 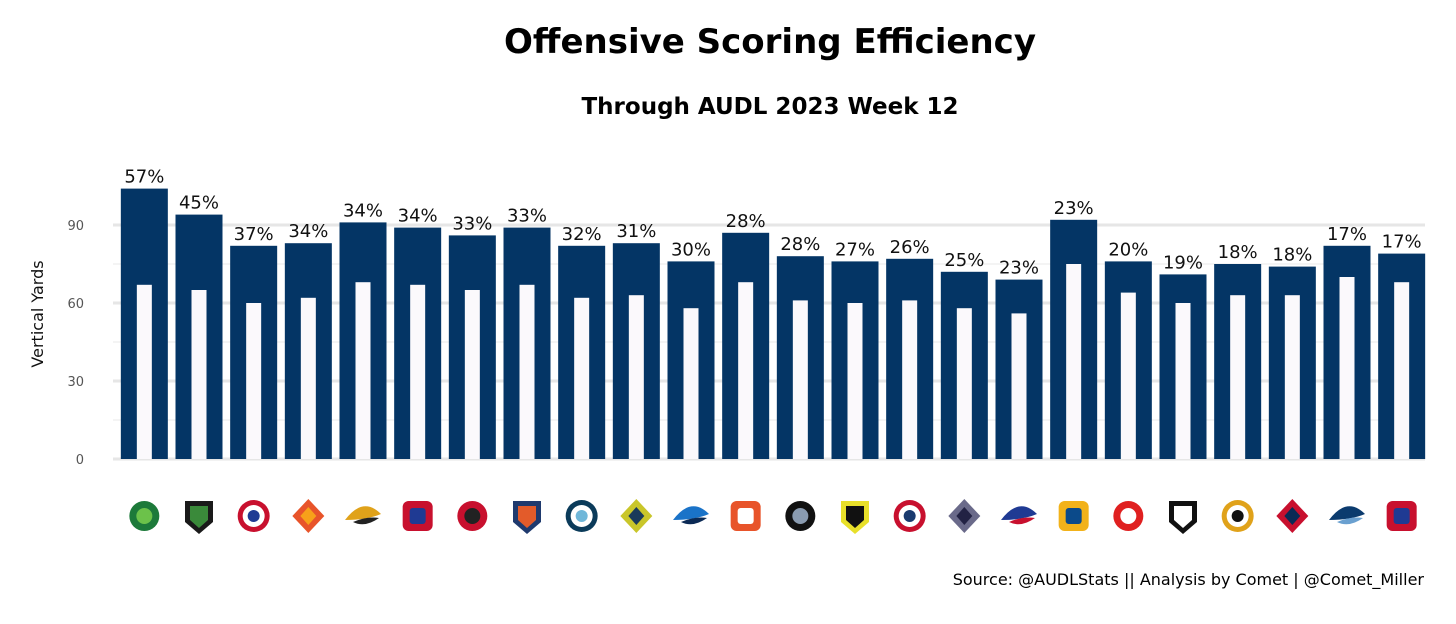 What do you see at coordinates (636, 516) in the screenshot?
I see `radicals-logo` at bounding box center [636, 516].